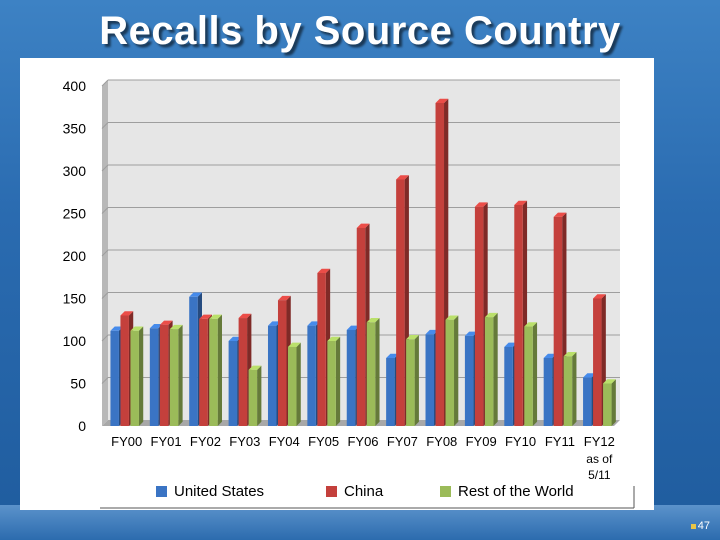 This screenshot has height=540, width=720. Describe the element at coordinates (78, 384) in the screenshot. I see `y-tick-label: 50` at that location.